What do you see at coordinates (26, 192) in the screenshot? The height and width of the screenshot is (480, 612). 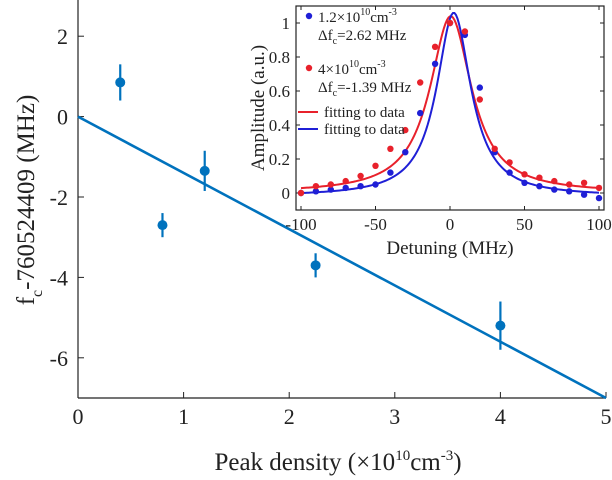 I see `y-label-rest: -760524409 (MHz)` at bounding box center [26, 192].